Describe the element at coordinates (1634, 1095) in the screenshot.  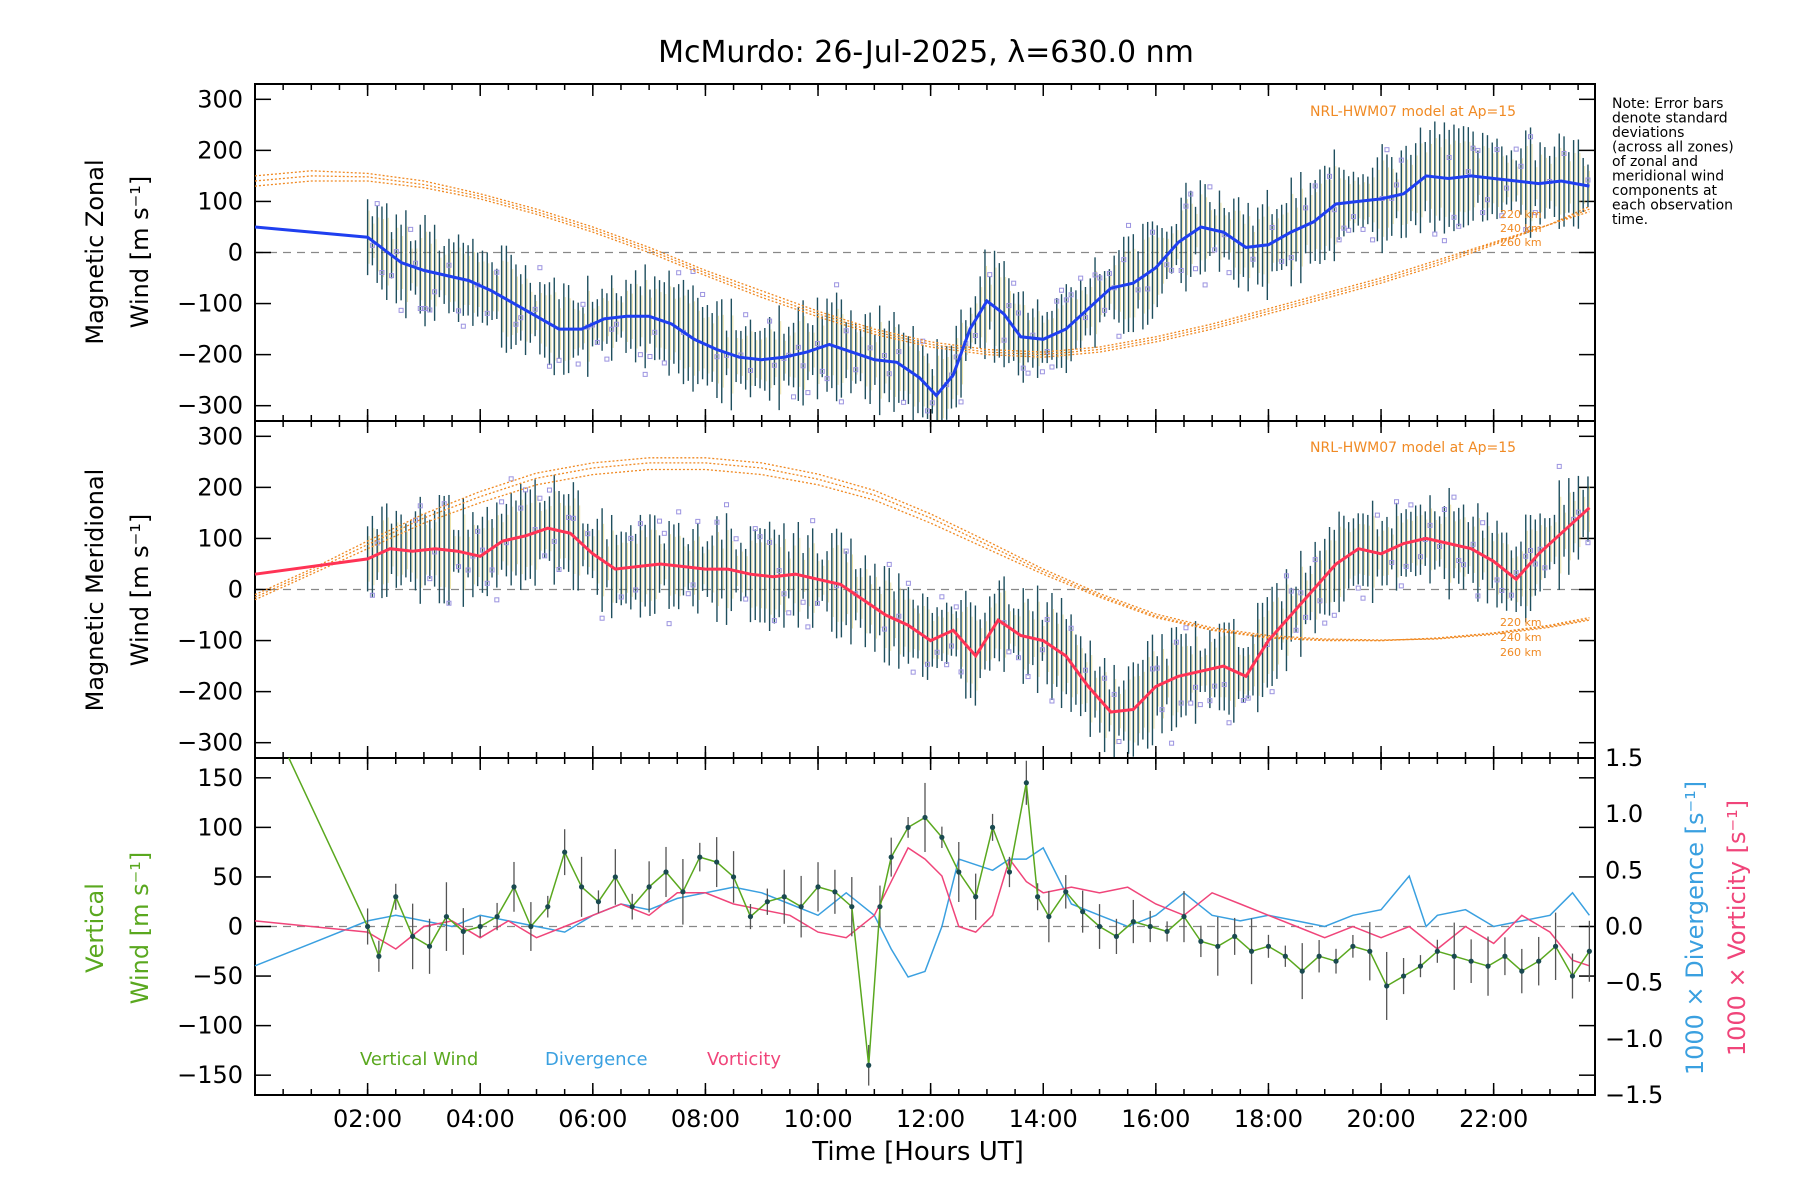
I see `y2-tick-label: −1.5` at that location.